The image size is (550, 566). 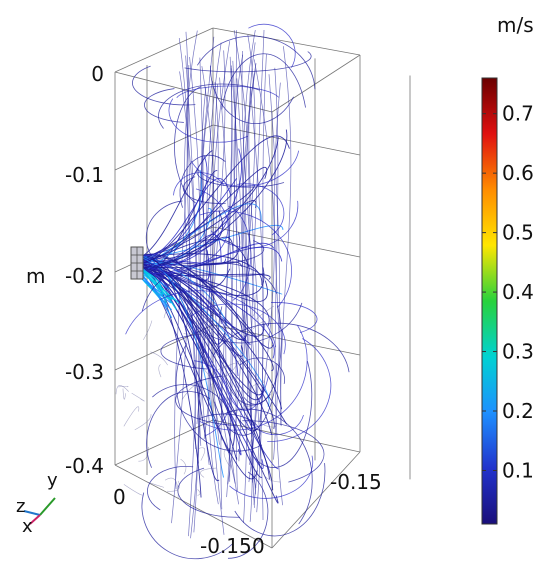 What do you see at coordinates (518, 173) in the screenshot?
I see `colorbar-tick-label: 0.6` at bounding box center [518, 173].